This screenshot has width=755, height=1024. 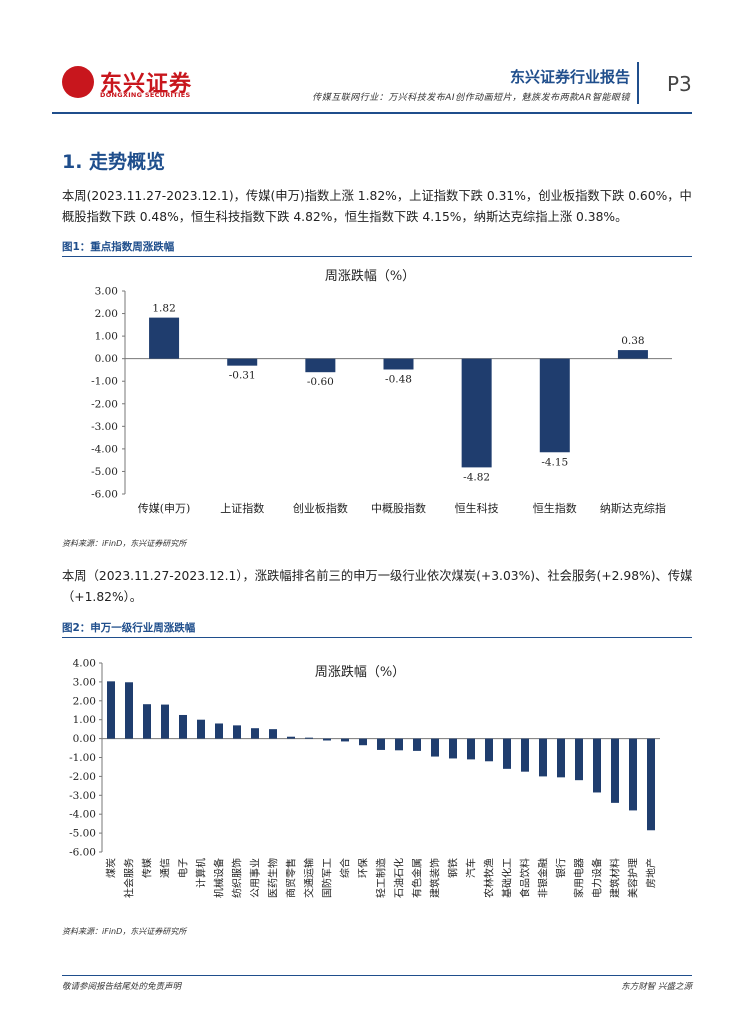 I want to click on chart2-y-tick-label: -4.00, so click(x=82, y=815).